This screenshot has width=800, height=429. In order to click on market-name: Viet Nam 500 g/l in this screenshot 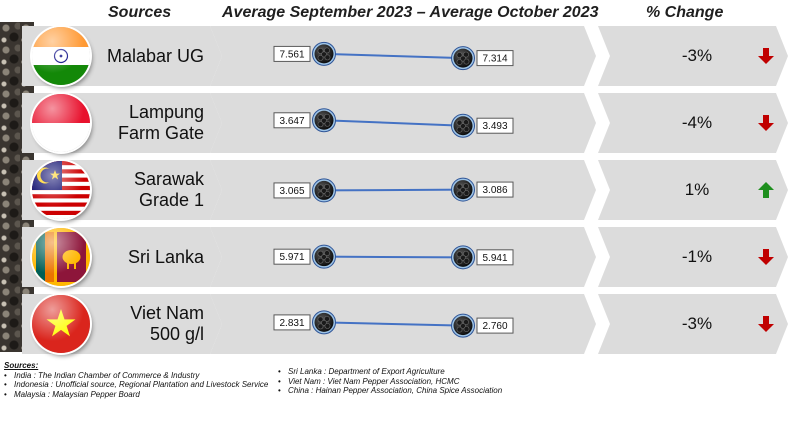, I will do `click(150, 324)`.